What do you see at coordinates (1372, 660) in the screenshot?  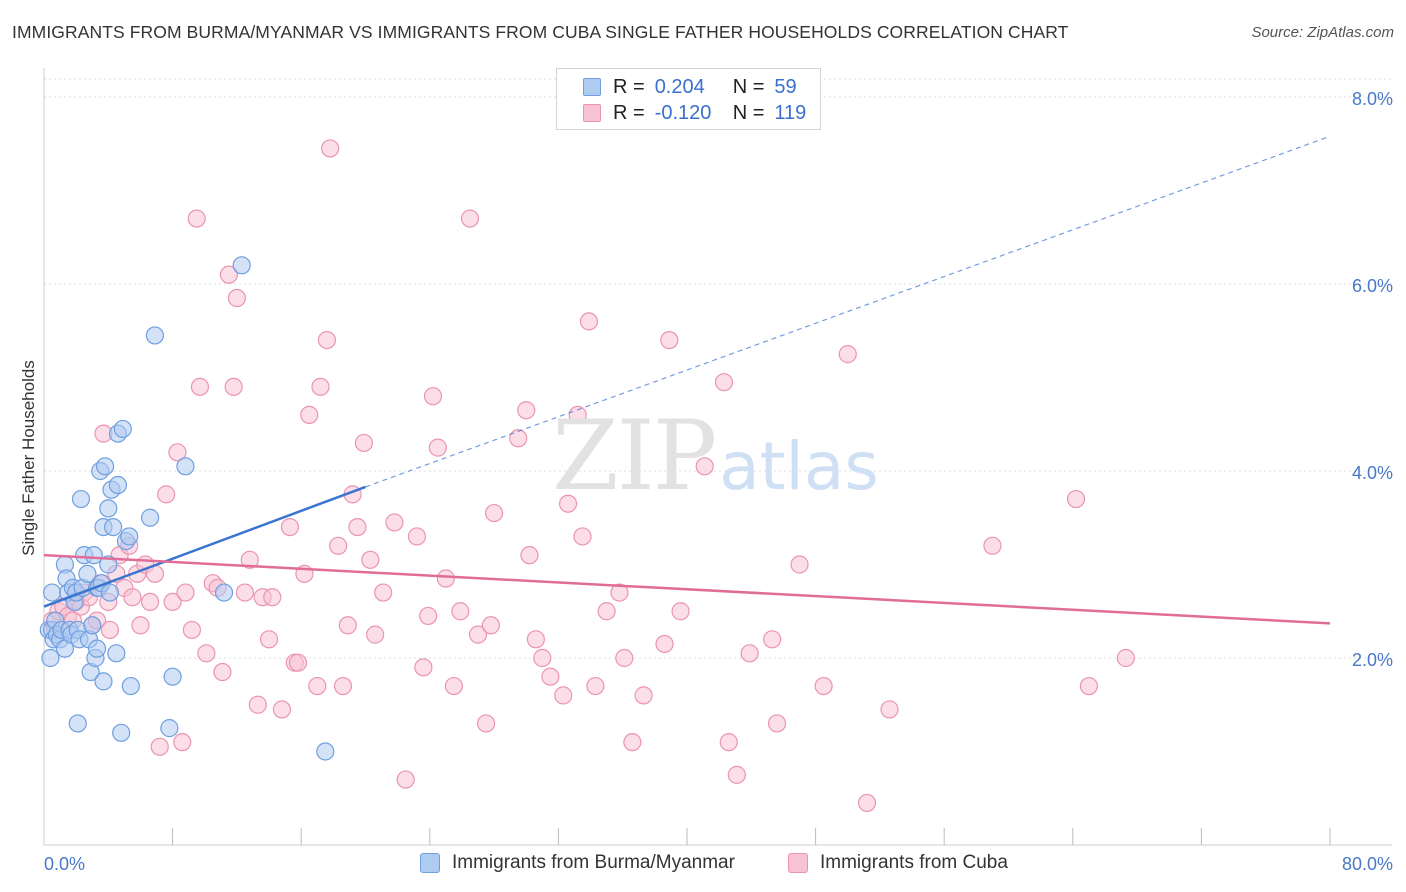 I see `y-tick-label: 2.0%` at bounding box center [1372, 660].